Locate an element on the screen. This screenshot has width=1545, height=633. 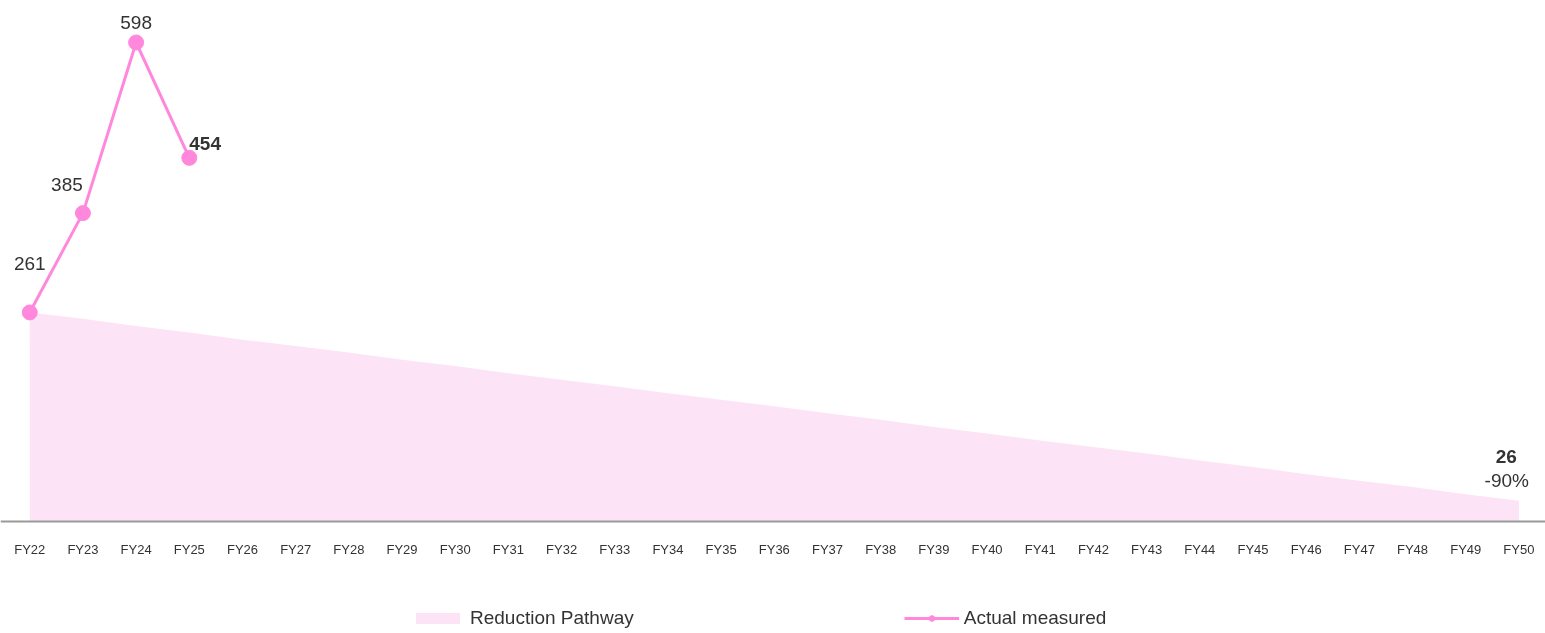
x-tick-label: FY22 is located at coordinates (30, 549).